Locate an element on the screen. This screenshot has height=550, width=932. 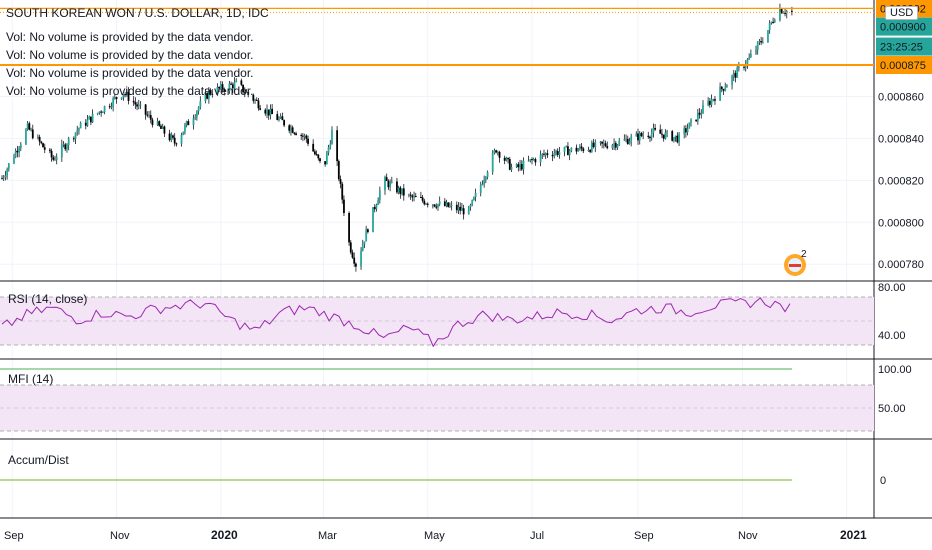
accum-dist-label: Accum/Dist is located at coordinates (38, 460).